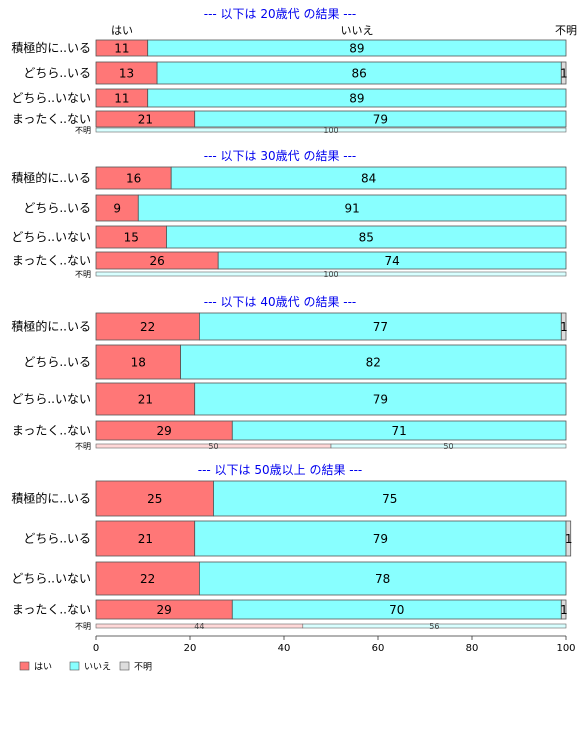 The image size is (580, 747). I want to click on data-label: 22, so click(147, 327).